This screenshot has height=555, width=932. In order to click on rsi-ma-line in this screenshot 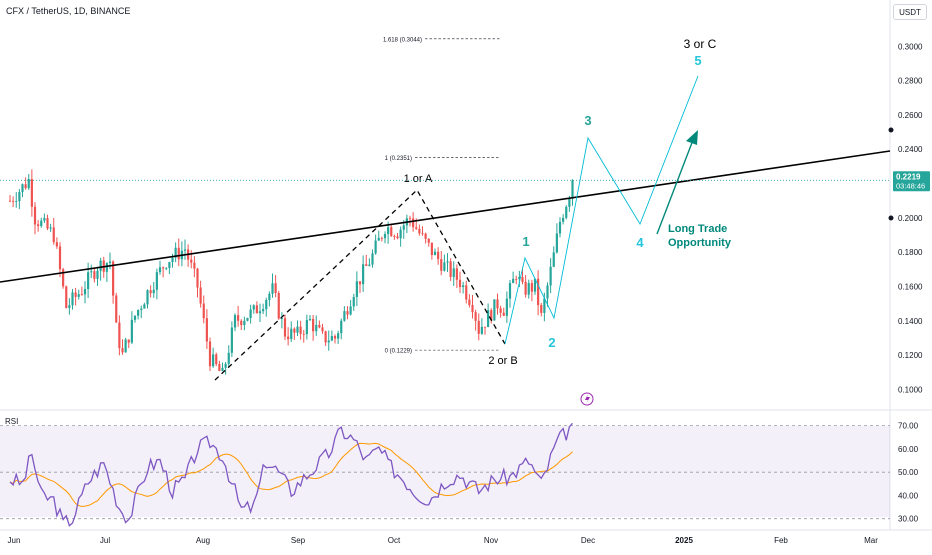, I will do `click(291, 474)`.